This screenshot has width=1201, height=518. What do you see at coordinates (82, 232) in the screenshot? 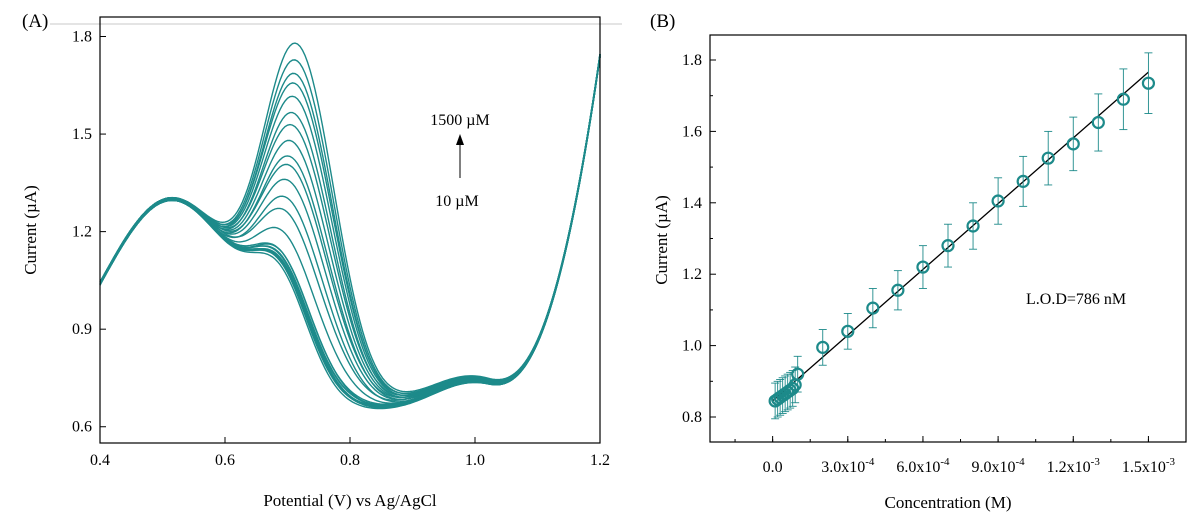
I see `panel-a-y-tick-label: 1.2` at bounding box center [82, 232].